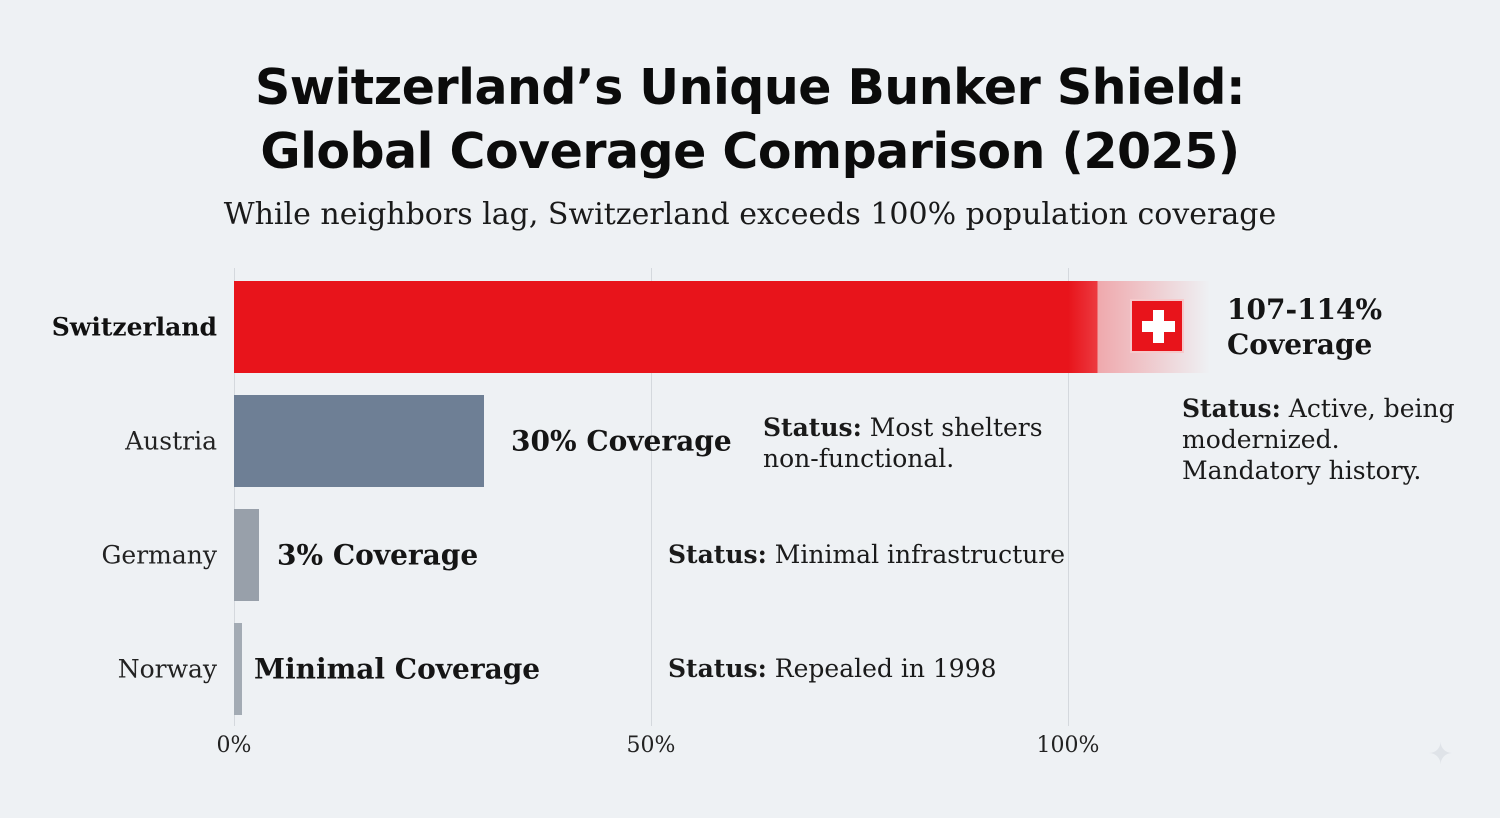  I want to click on status-text: non-functional., so click(859, 458).